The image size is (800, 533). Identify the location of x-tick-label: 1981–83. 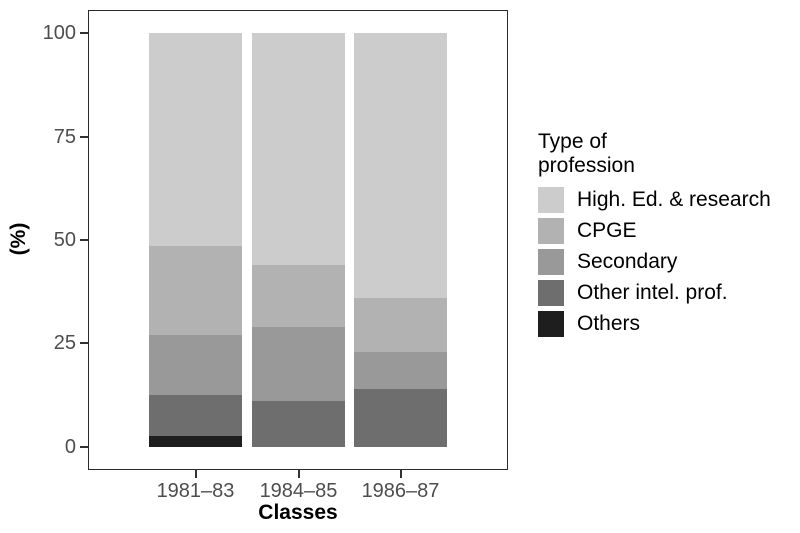
(195, 491).